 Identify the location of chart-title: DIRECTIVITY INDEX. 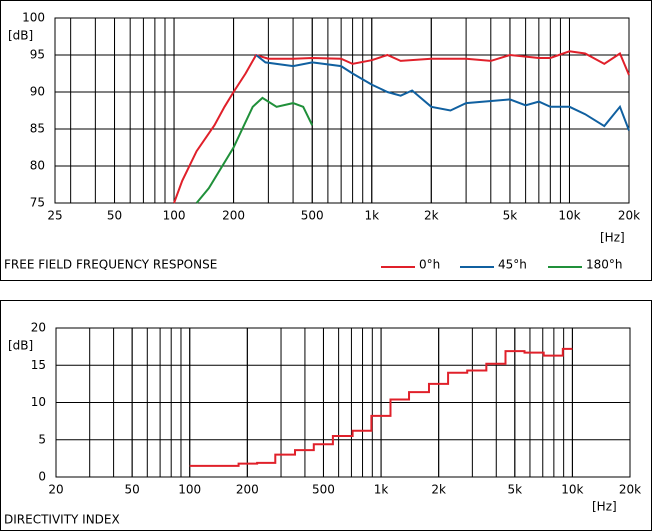
(62, 520).